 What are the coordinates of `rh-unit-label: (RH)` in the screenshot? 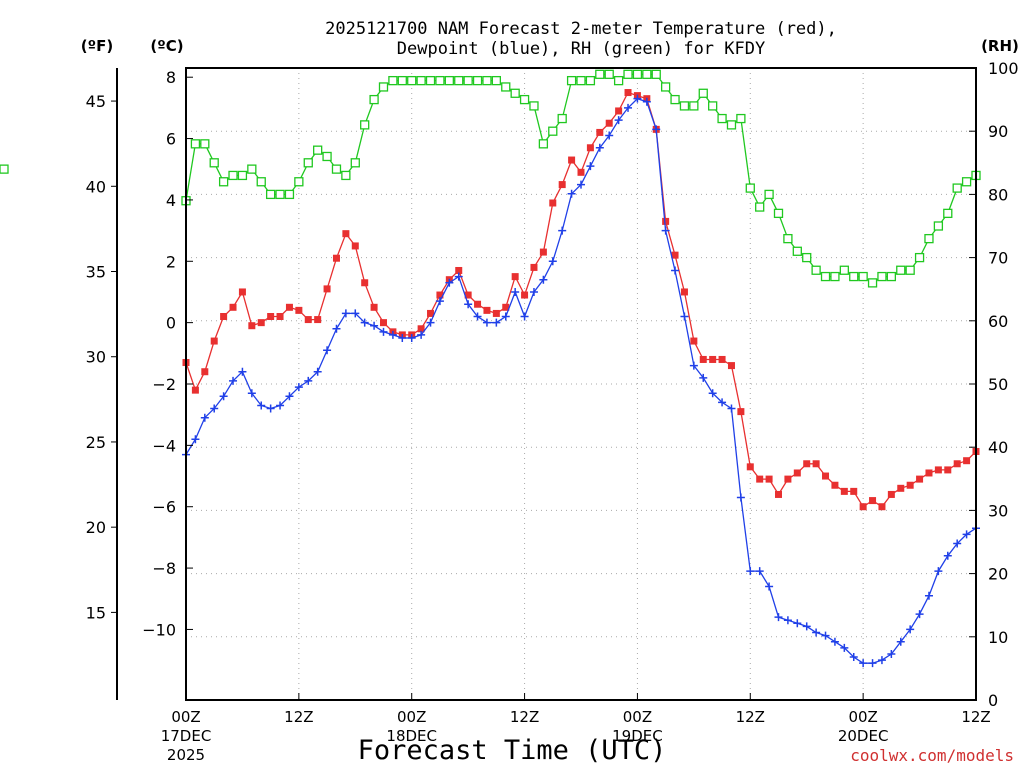 It's located at (1000, 46).